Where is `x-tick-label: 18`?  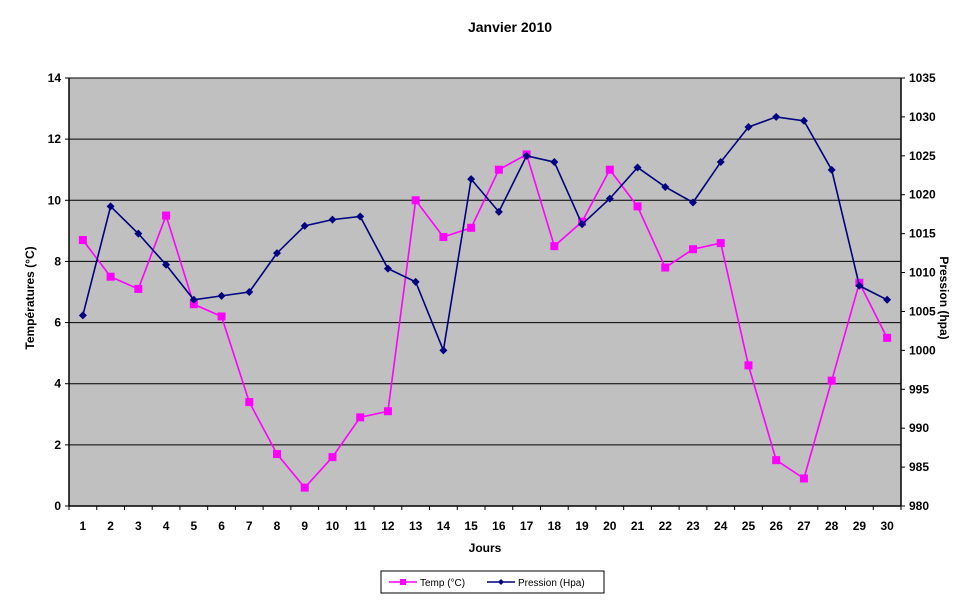
x-tick-label: 18 is located at coordinates (555, 526).